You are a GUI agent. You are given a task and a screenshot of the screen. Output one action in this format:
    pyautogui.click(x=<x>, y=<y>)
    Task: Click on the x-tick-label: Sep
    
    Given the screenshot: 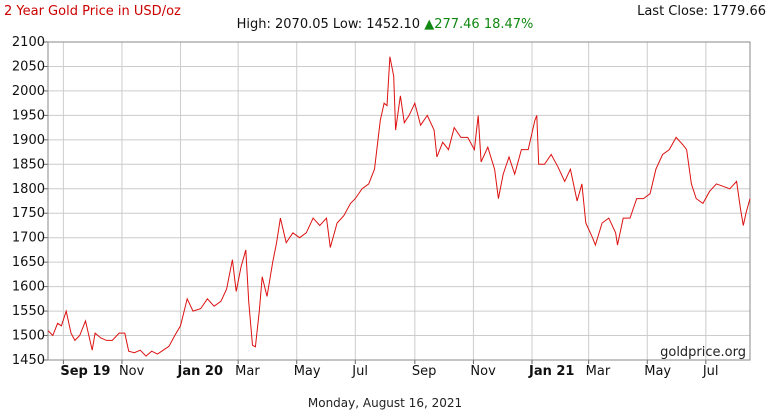 What is the action you would take?
    pyautogui.click(x=424, y=371)
    